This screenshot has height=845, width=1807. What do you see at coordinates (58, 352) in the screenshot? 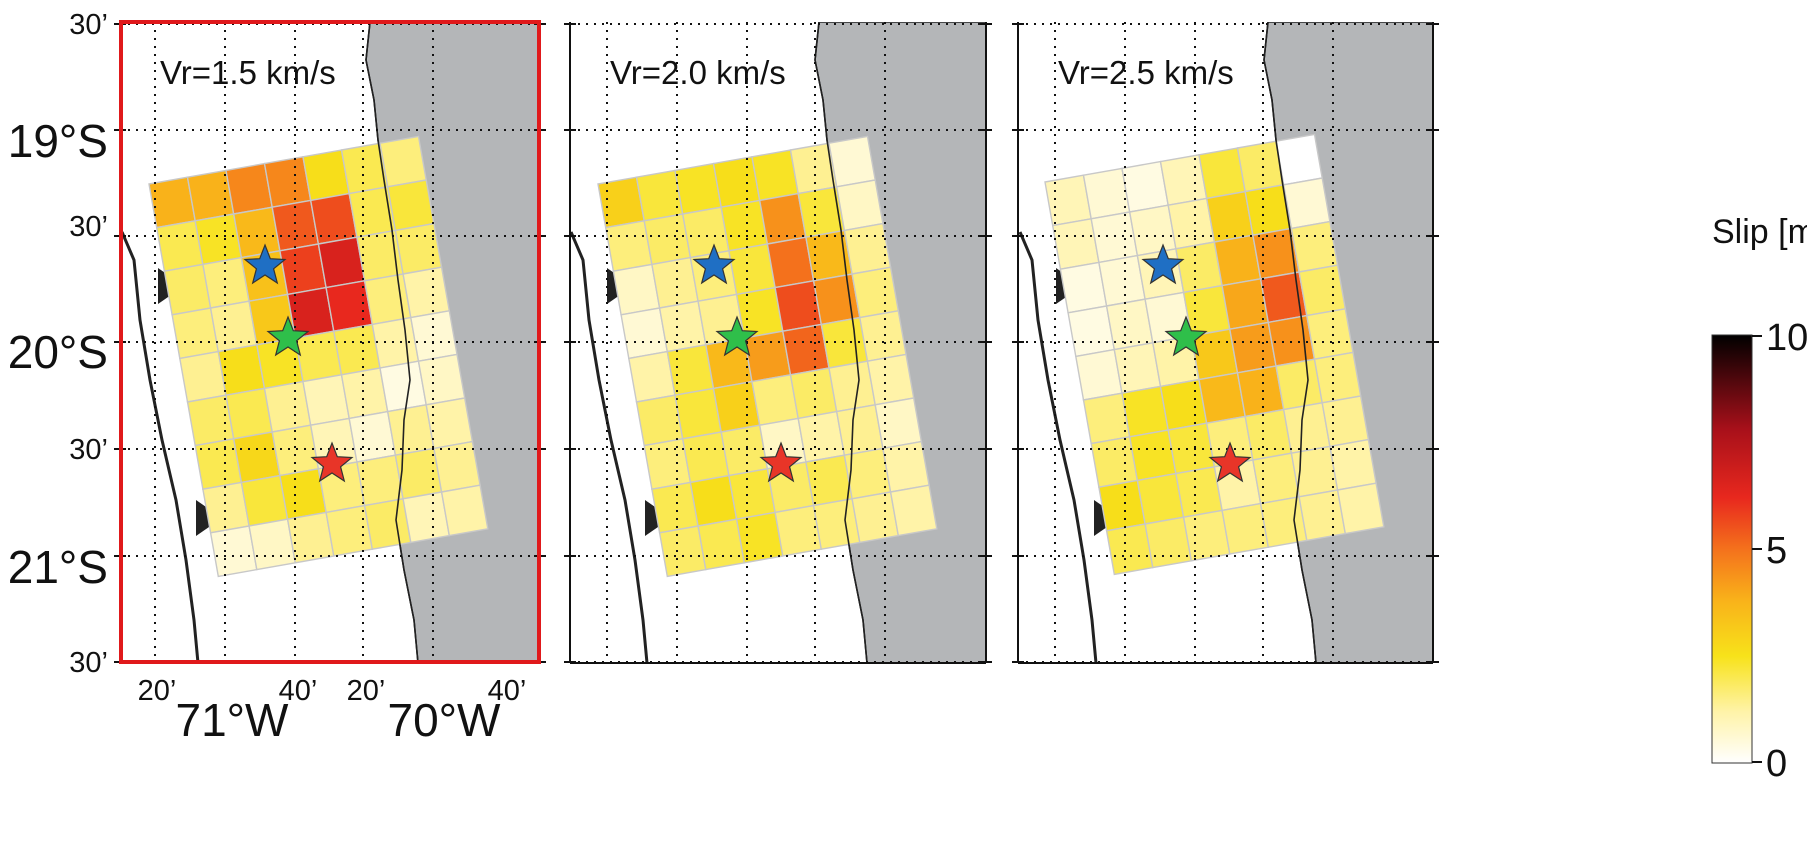
I see `latitude-label: 20°S` at bounding box center [58, 352].